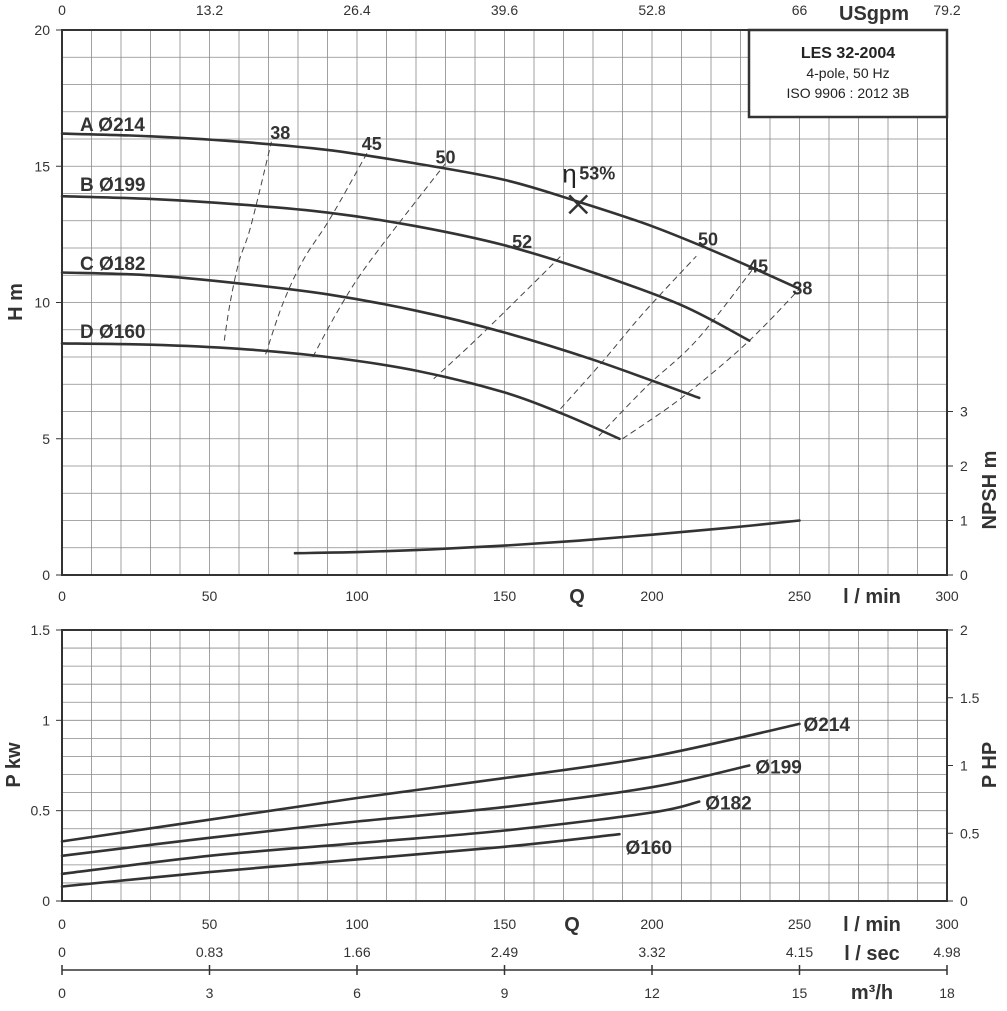 The image size is (1007, 1011). I want to click on x-tick-label: 9, so click(505, 993).